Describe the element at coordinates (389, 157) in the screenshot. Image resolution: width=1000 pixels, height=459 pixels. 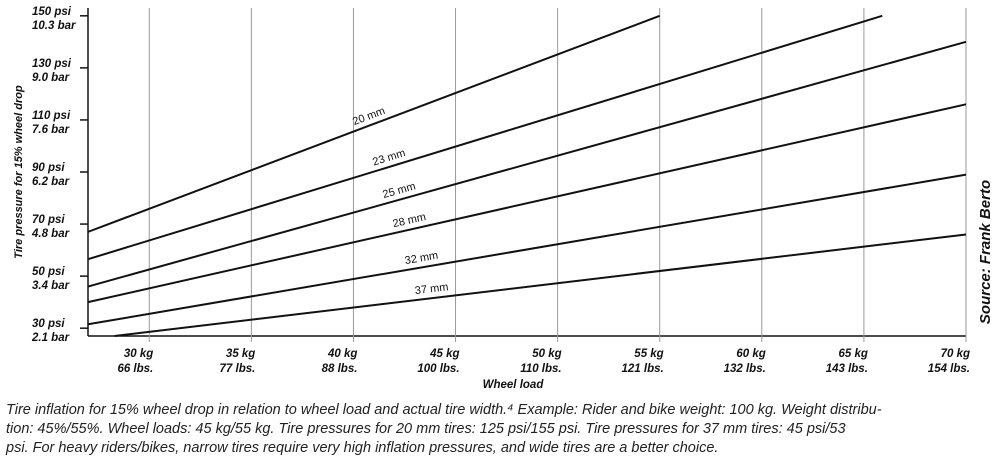
I see `series-label: 23 mm` at that location.